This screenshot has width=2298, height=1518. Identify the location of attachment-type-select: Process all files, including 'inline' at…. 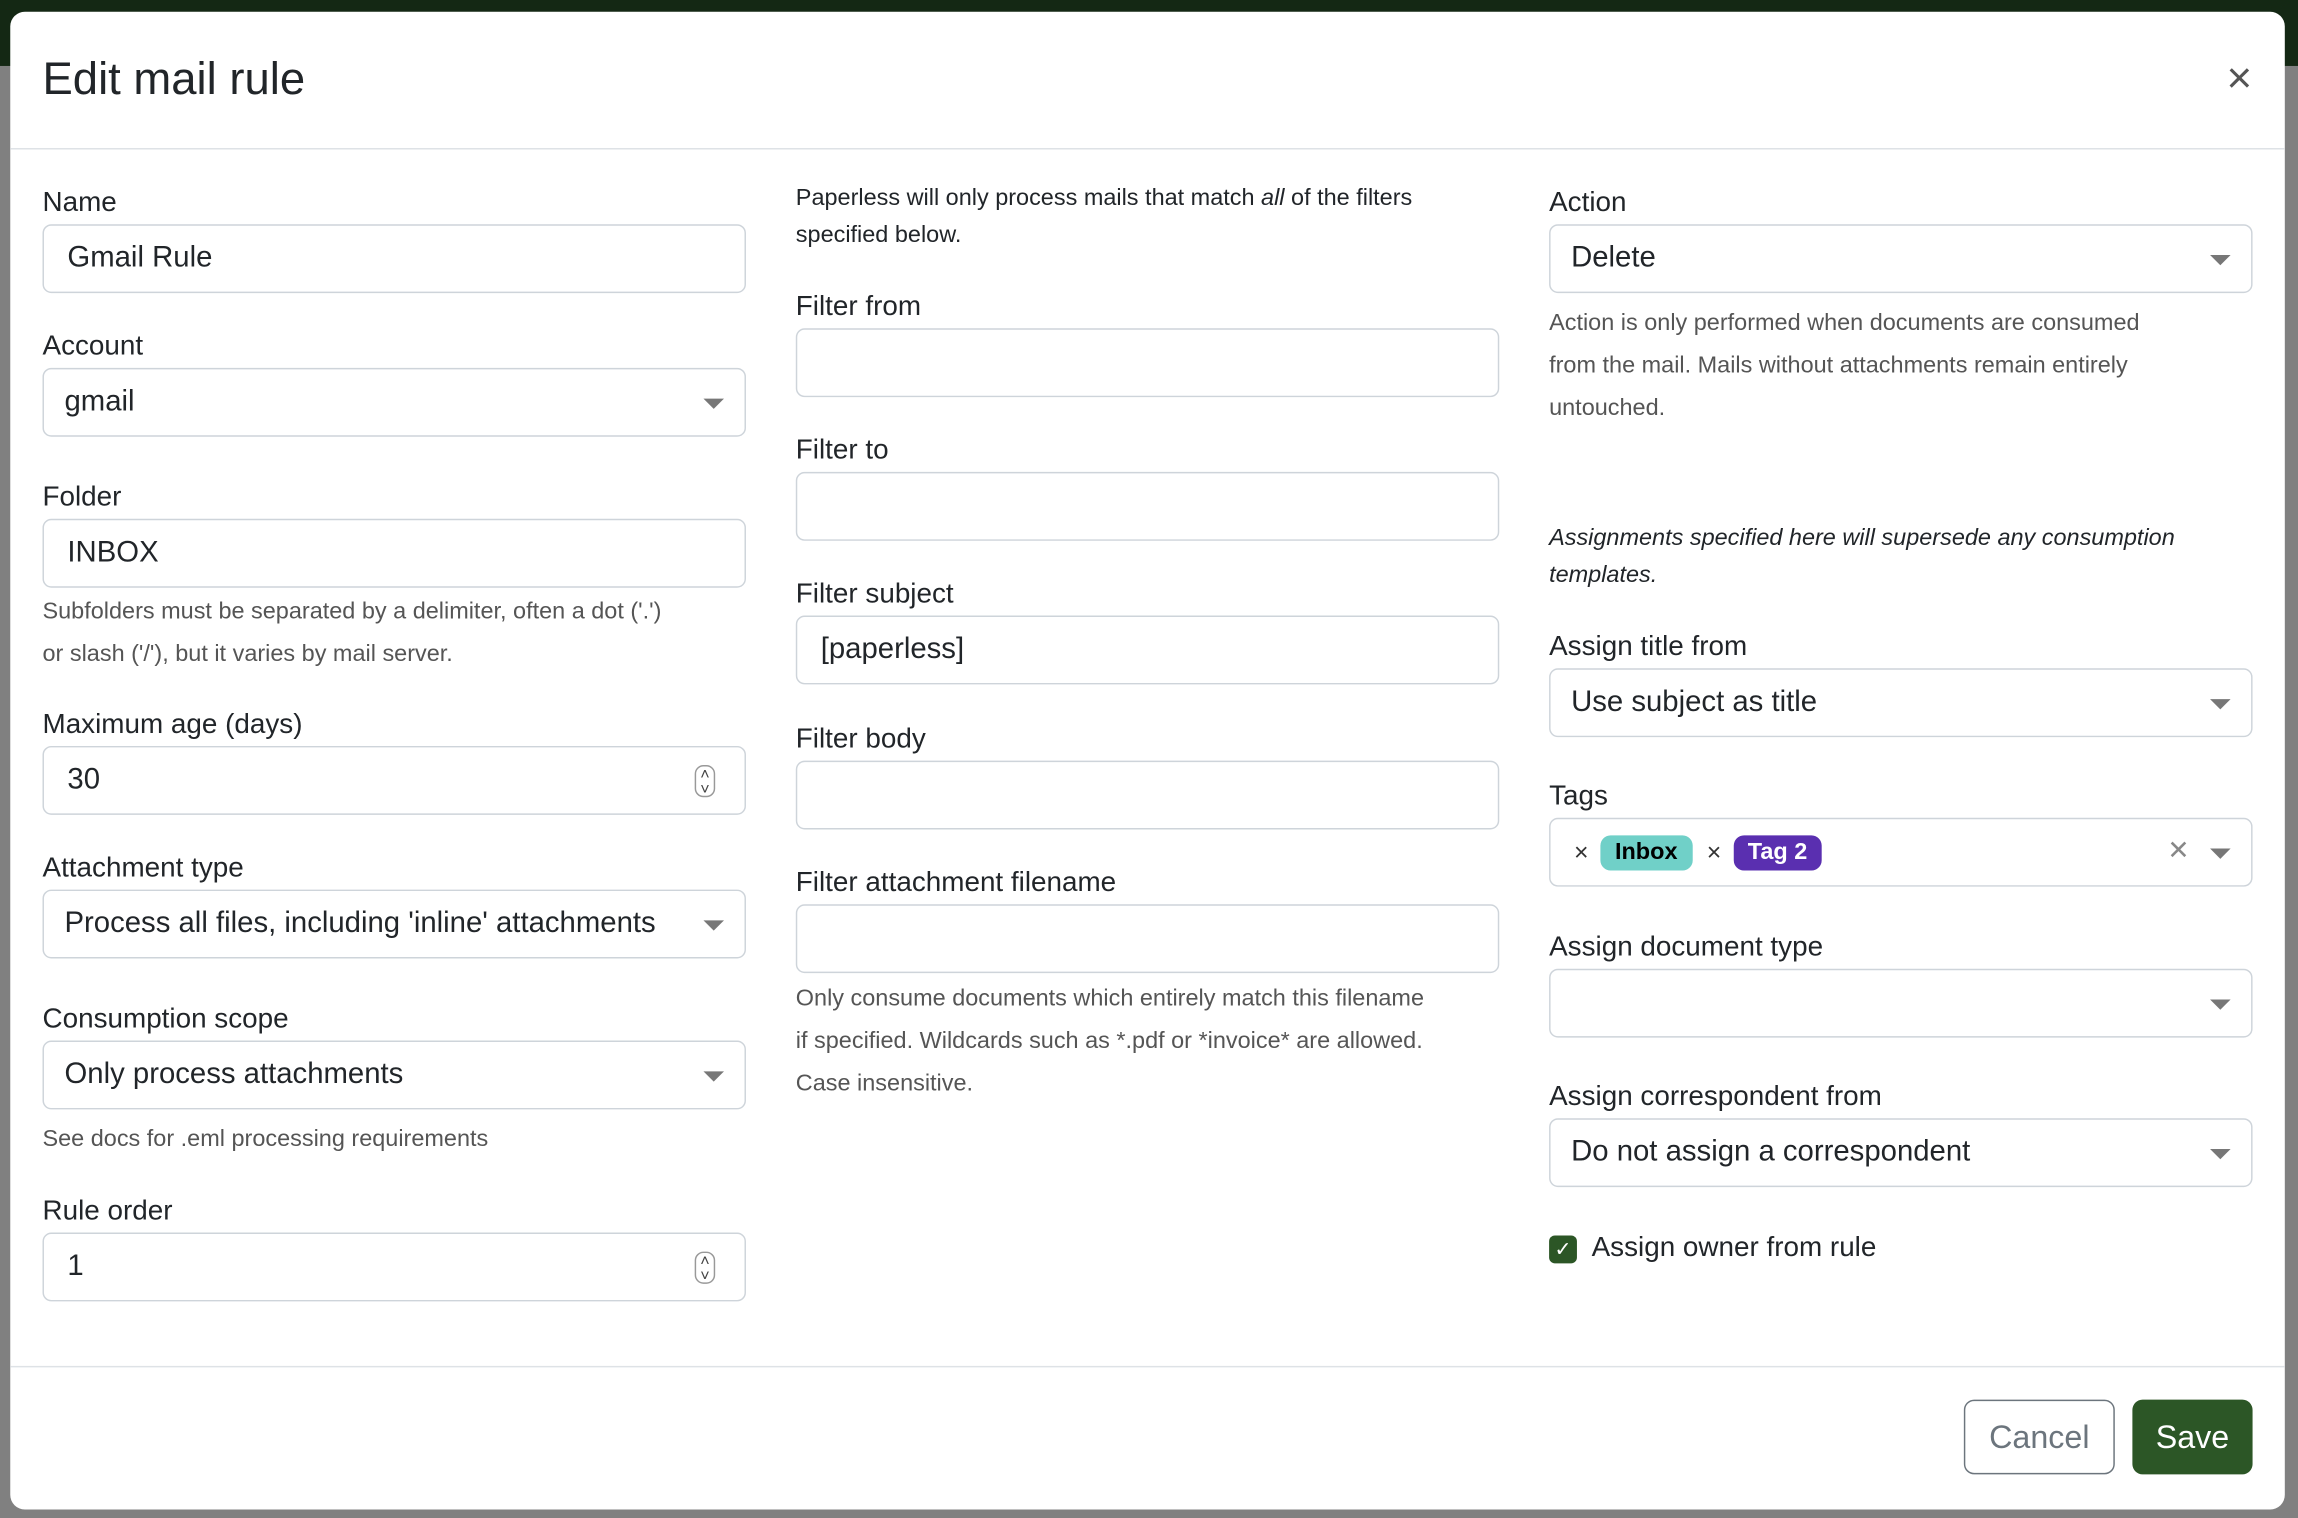
(394, 924).